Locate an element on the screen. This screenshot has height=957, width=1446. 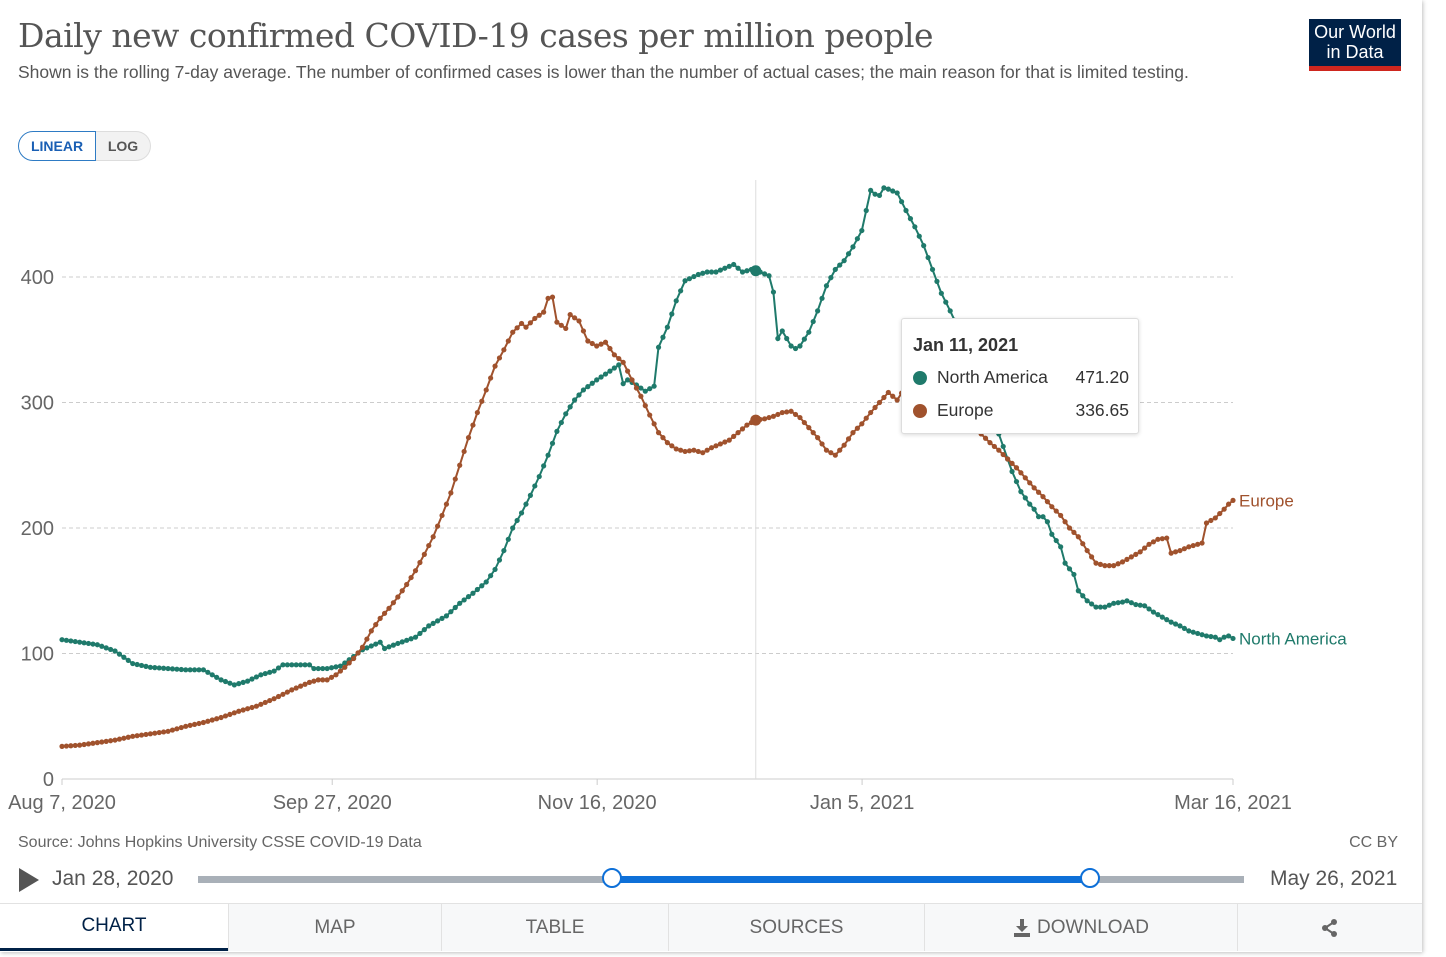
linear-scale-button: LINEAR is located at coordinates (57, 146).